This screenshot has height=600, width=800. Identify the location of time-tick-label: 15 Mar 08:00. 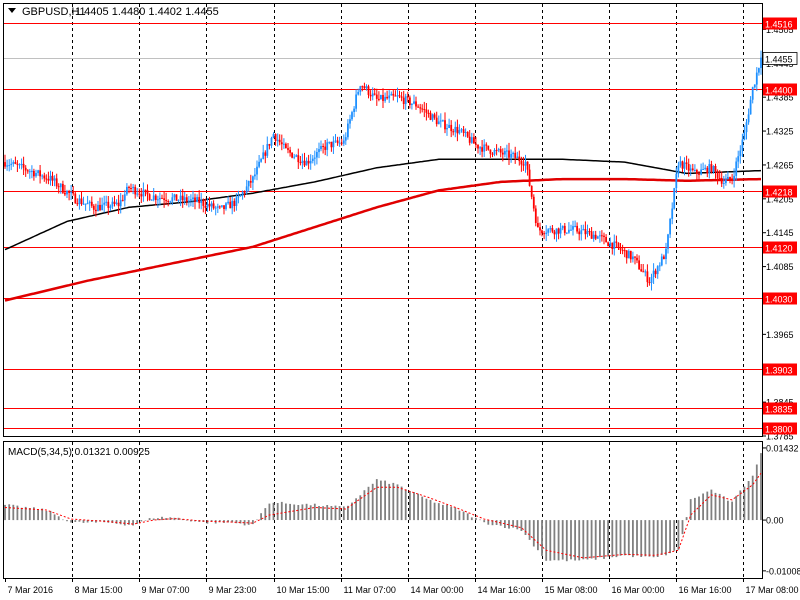
(571, 590).